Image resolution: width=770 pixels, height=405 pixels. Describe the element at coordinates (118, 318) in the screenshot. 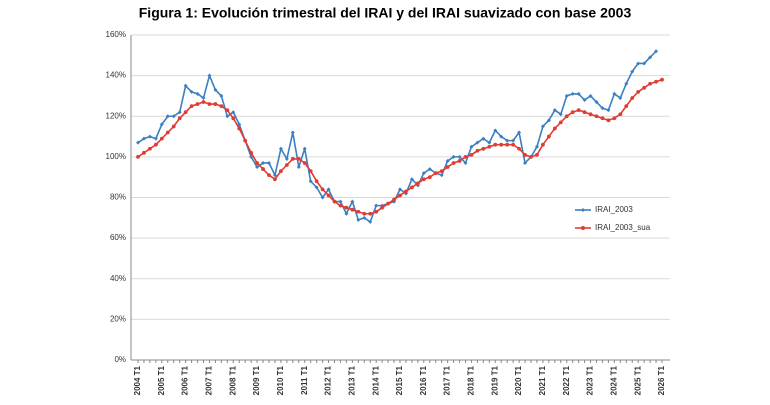

I see `y-tick-label: 20%` at that location.